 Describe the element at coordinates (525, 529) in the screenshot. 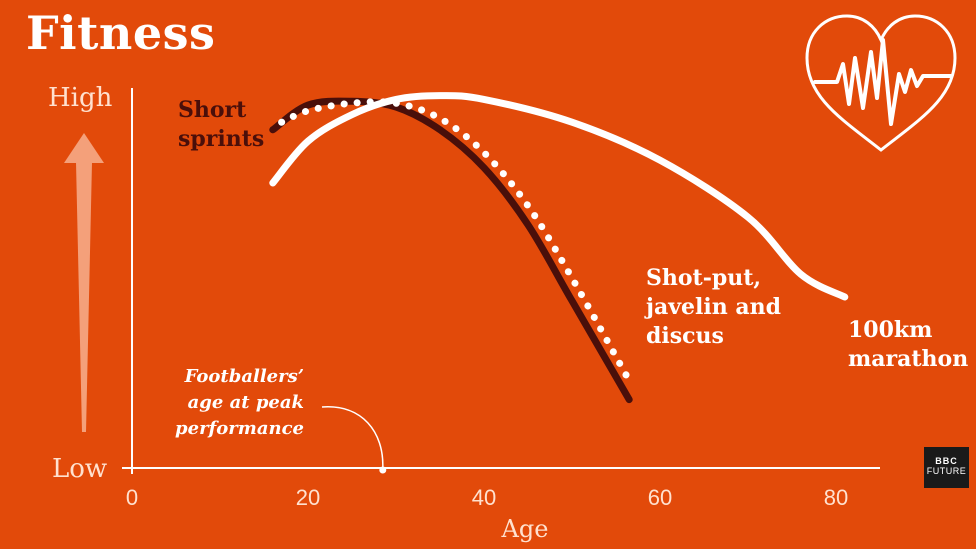

I see `x-axis-title: Age` at that location.